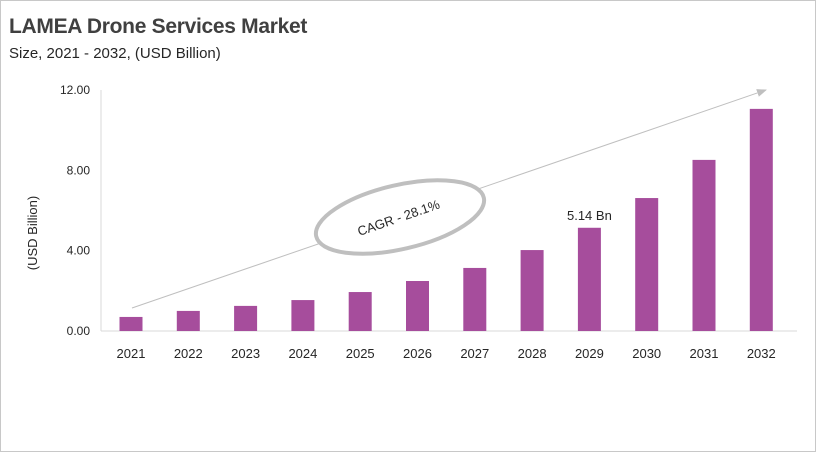 This screenshot has width=816, height=452. Describe the element at coordinates (188, 320) in the screenshot. I see `bar-2022` at that location.